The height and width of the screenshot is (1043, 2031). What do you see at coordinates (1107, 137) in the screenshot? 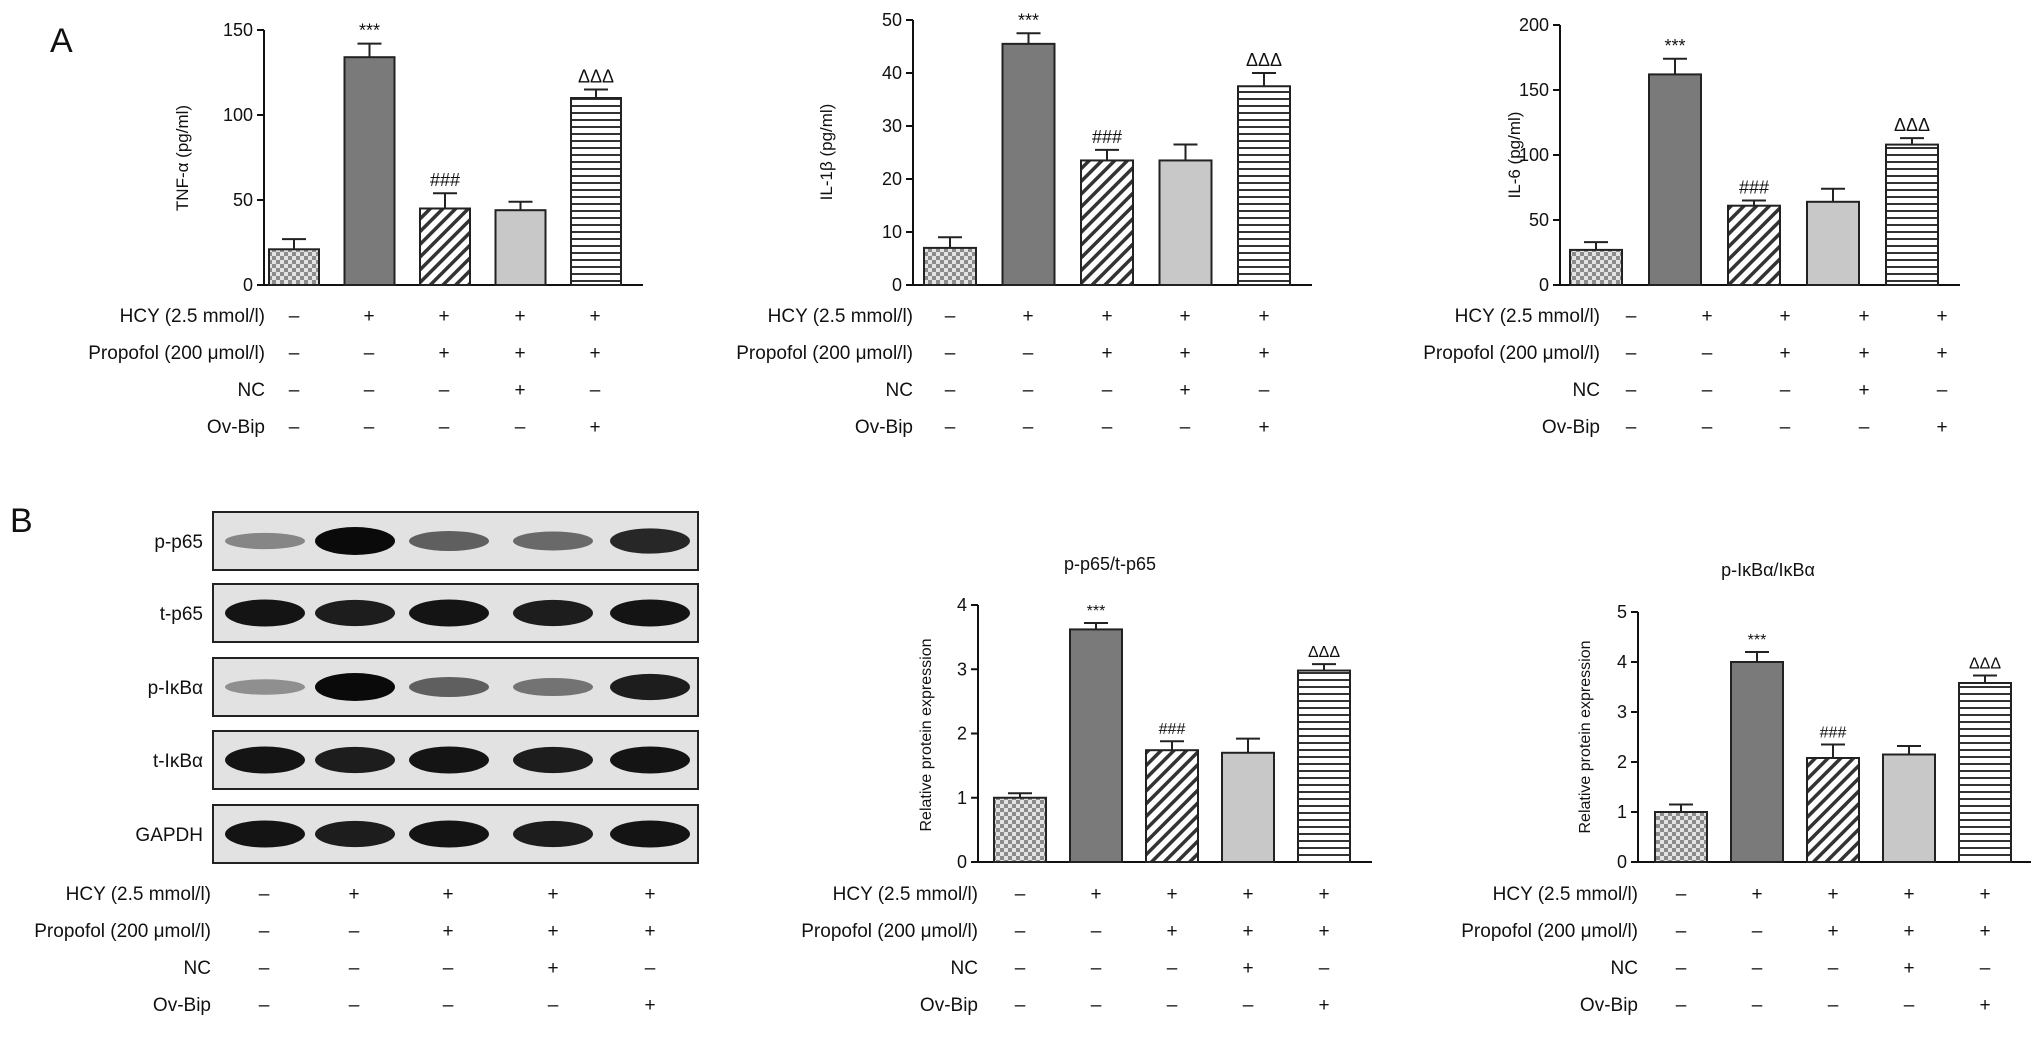
I see `significance-label: ###` at bounding box center [1107, 137].